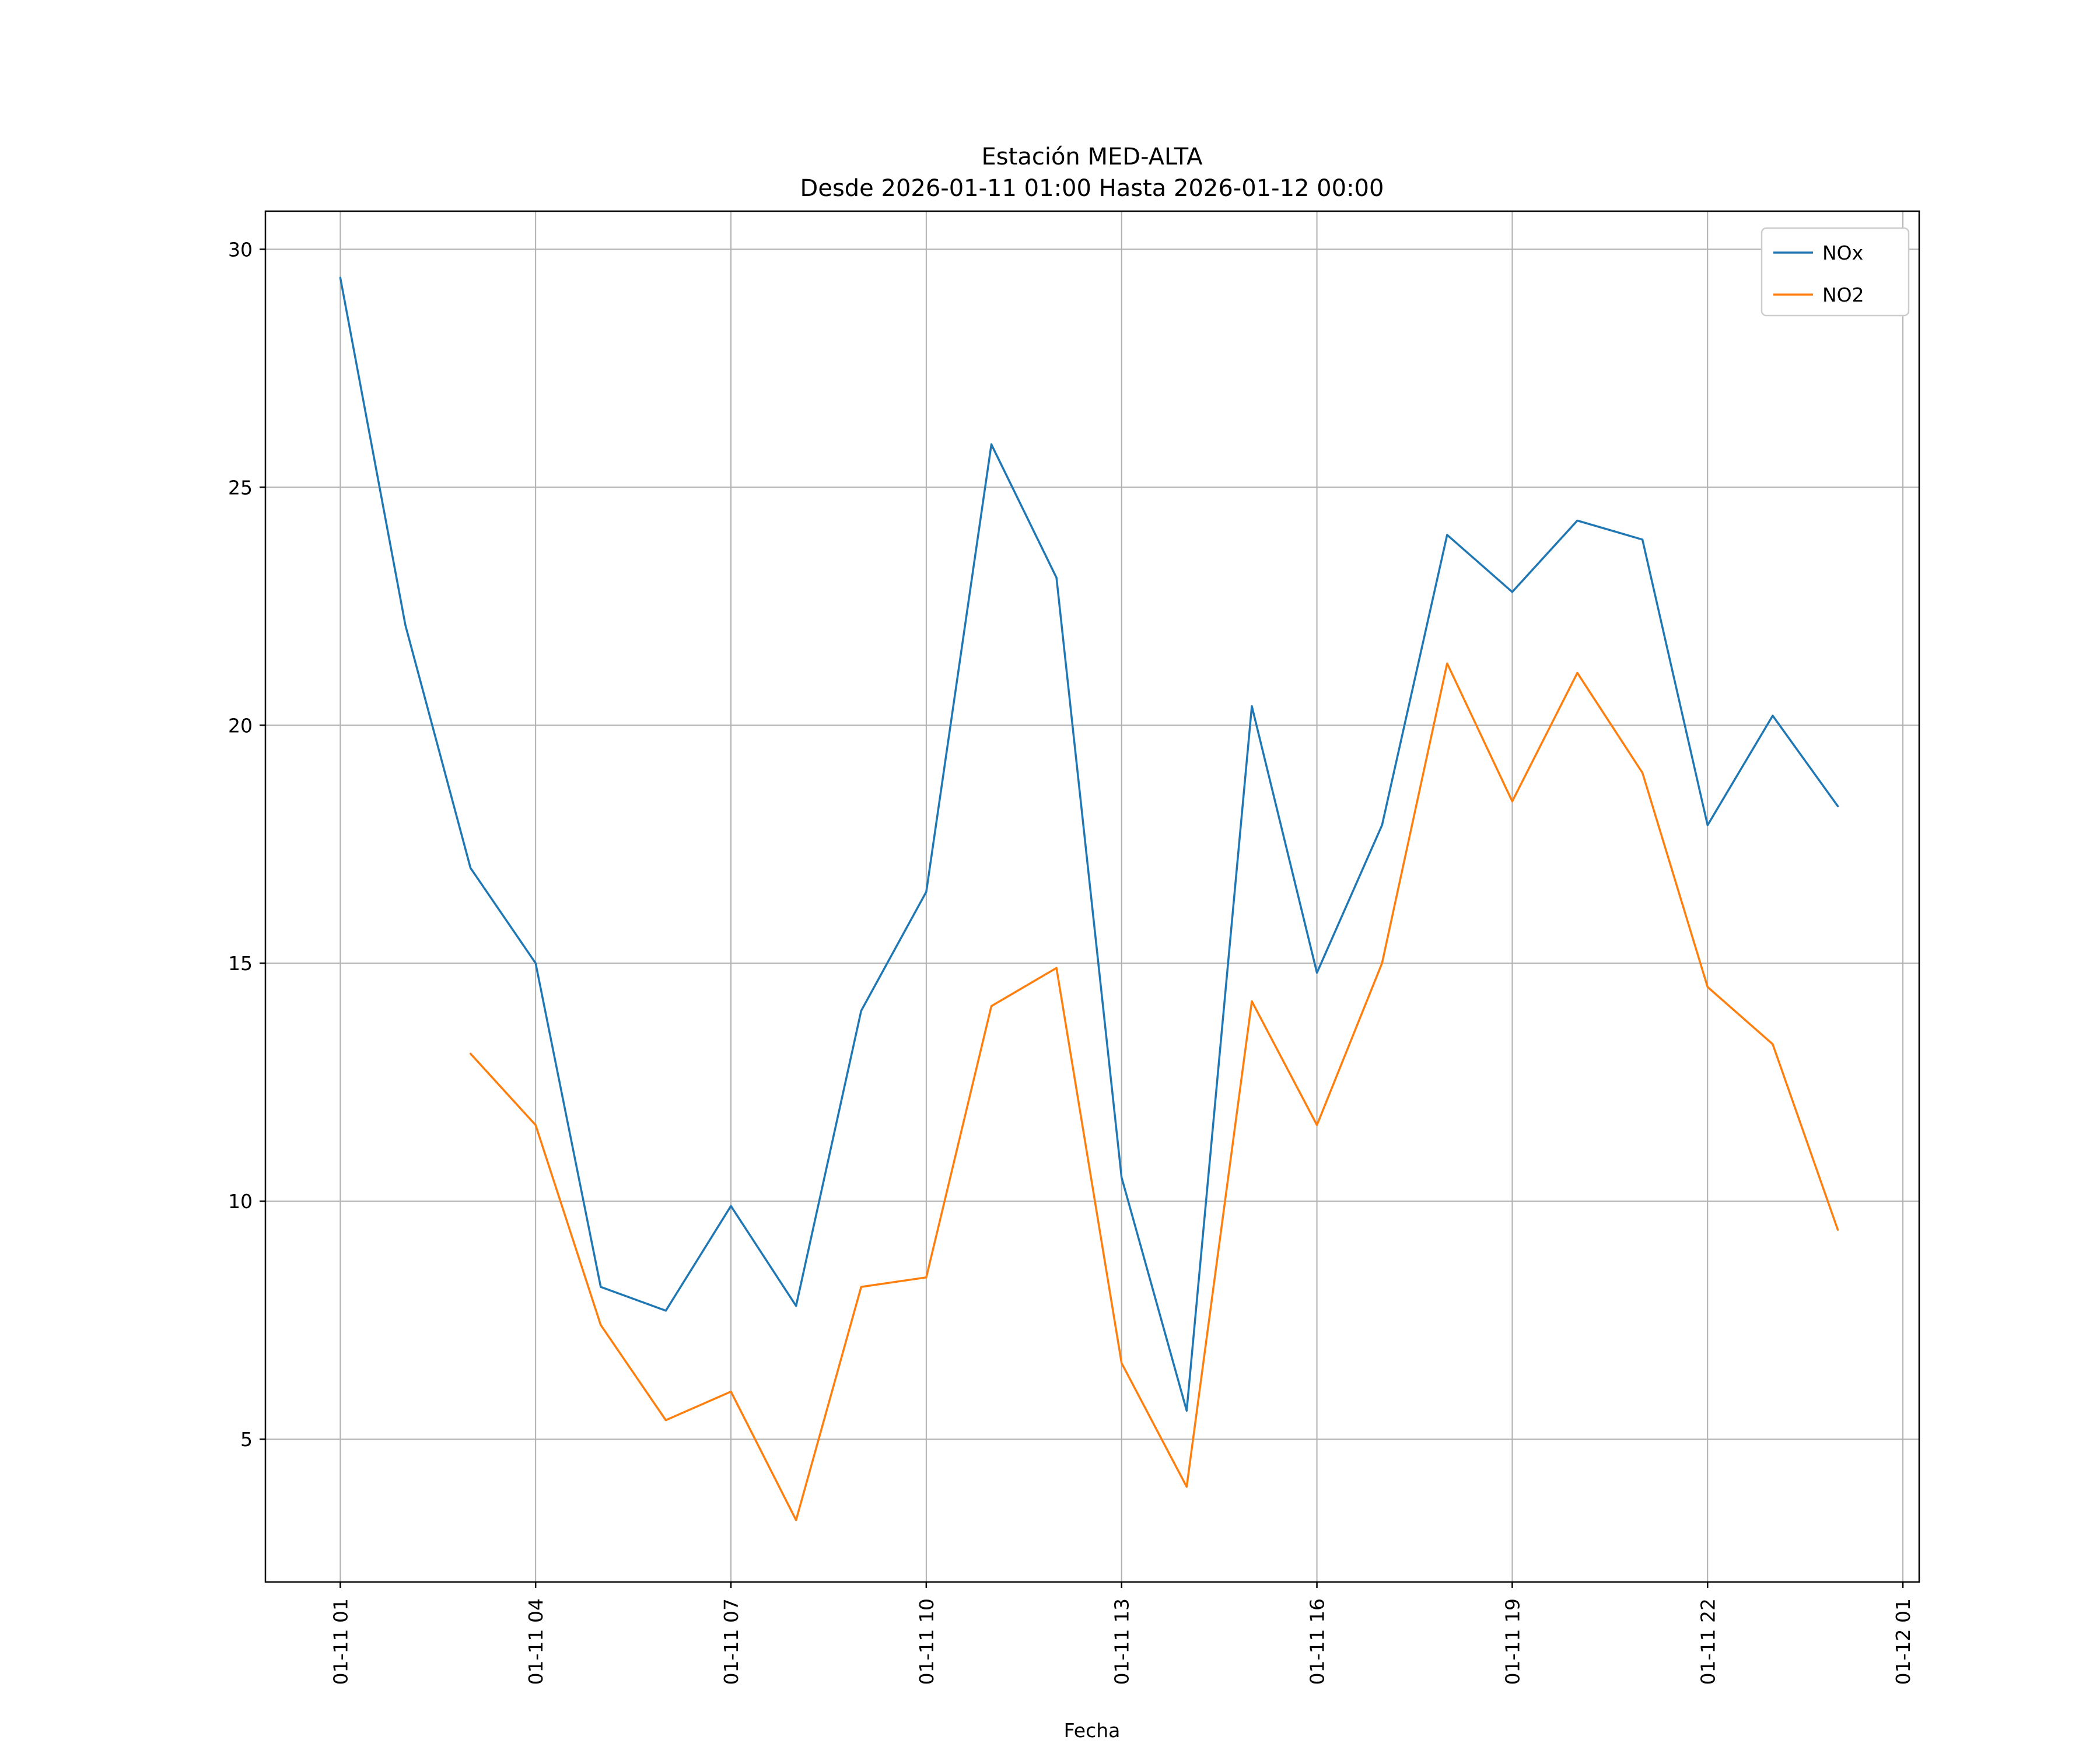 Image resolution: width=2100 pixels, height=1750 pixels. I want to click on chart-title: Estación MED-ALTA, so click(1092, 157).